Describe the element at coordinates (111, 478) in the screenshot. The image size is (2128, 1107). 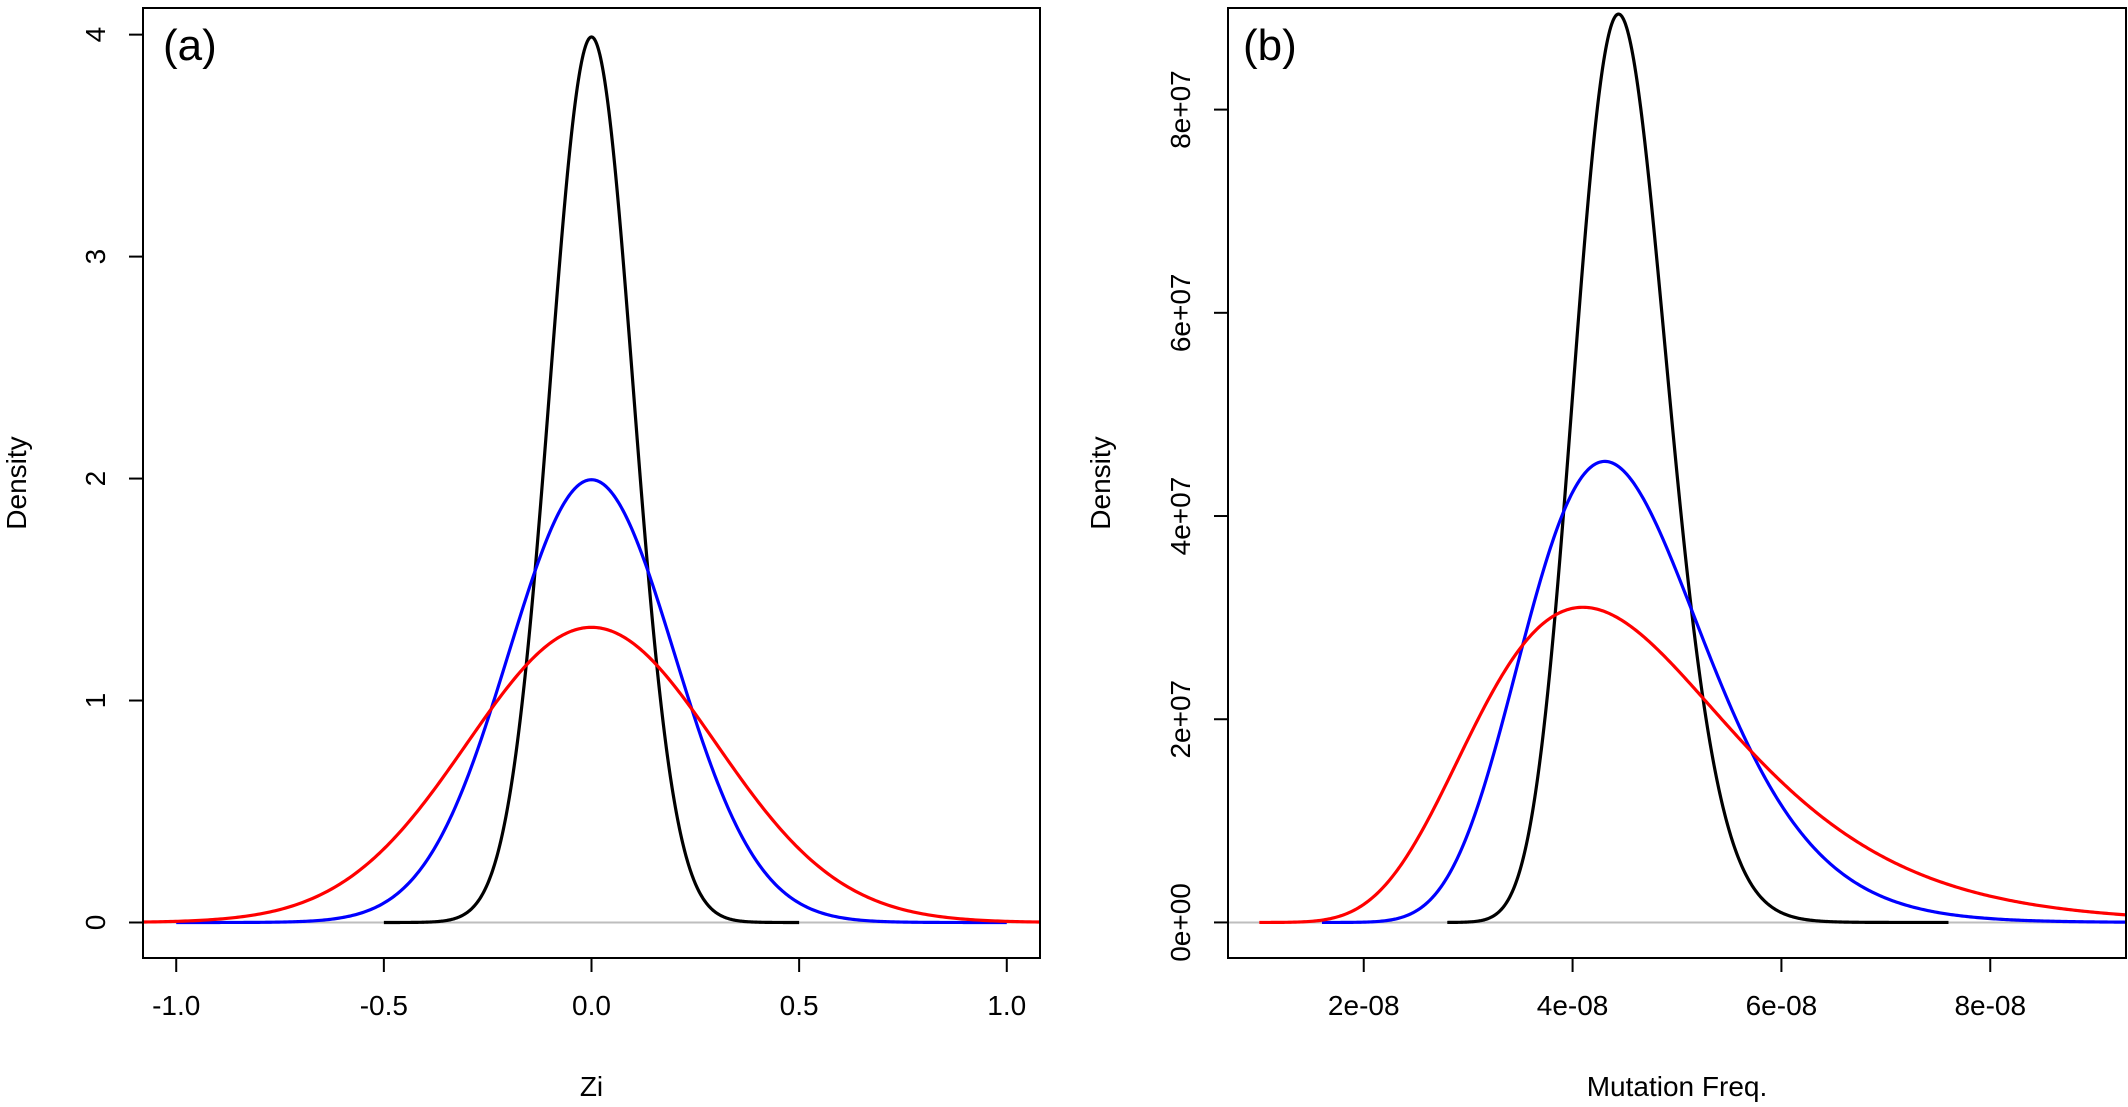
I see `y-axis-a: 0 1 2 3 4` at that location.